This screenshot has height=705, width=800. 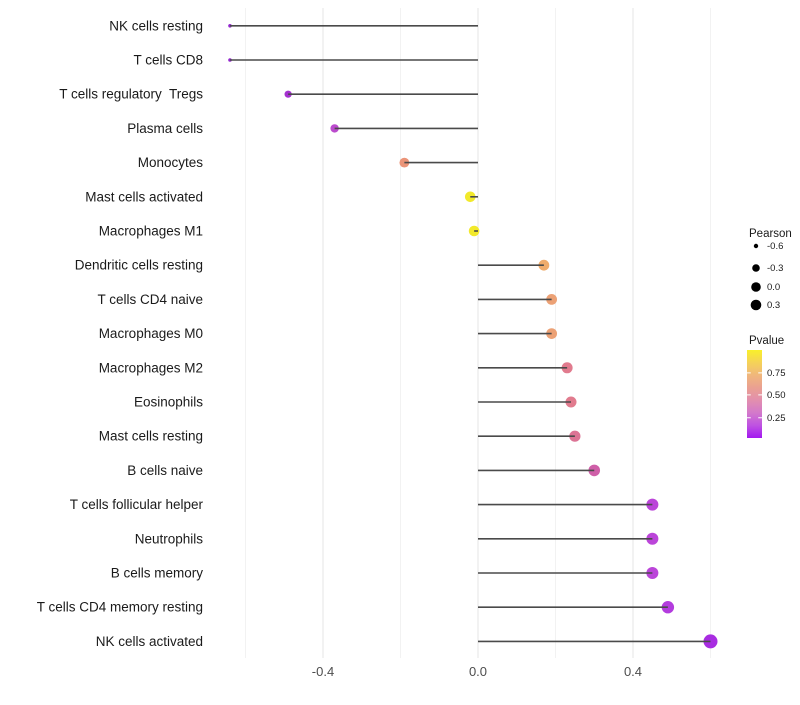 I want to click on y-axis-label: T cells CD4 naive, so click(x=150, y=299).